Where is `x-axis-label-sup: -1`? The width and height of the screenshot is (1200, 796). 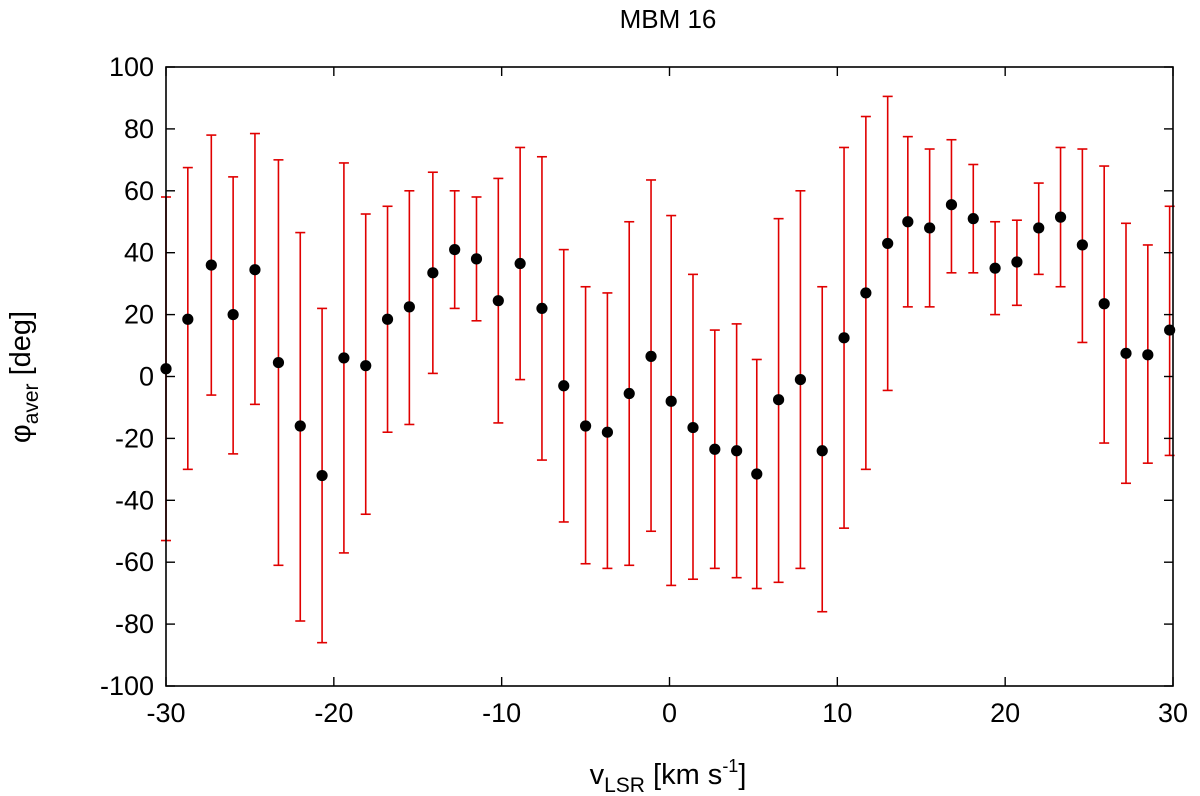 x-axis-label-sup: -1 is located at coordinates (730, 766).